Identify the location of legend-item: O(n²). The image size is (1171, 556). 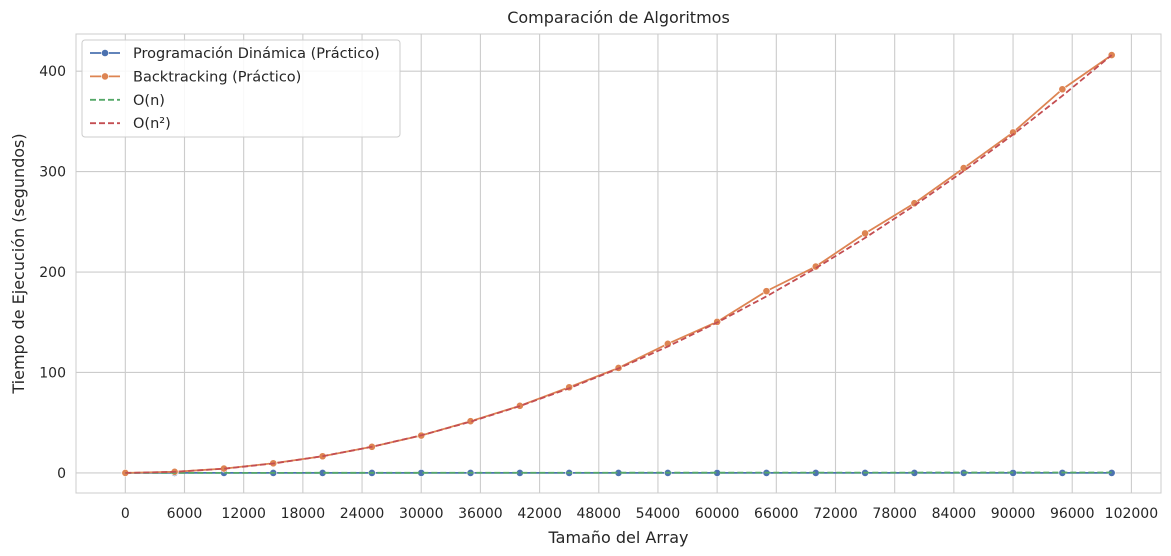
(130, 124).